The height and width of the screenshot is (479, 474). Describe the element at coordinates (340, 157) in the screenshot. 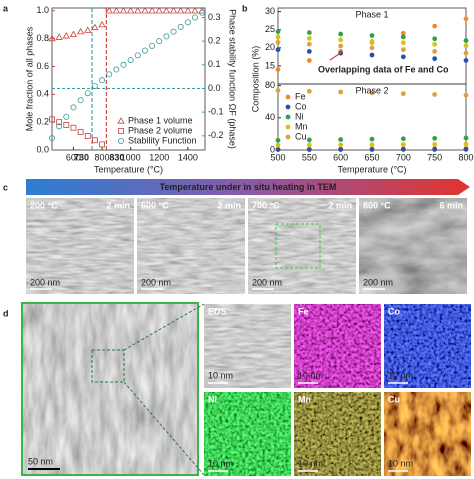

I see `x-tick-label: 600` at that location.